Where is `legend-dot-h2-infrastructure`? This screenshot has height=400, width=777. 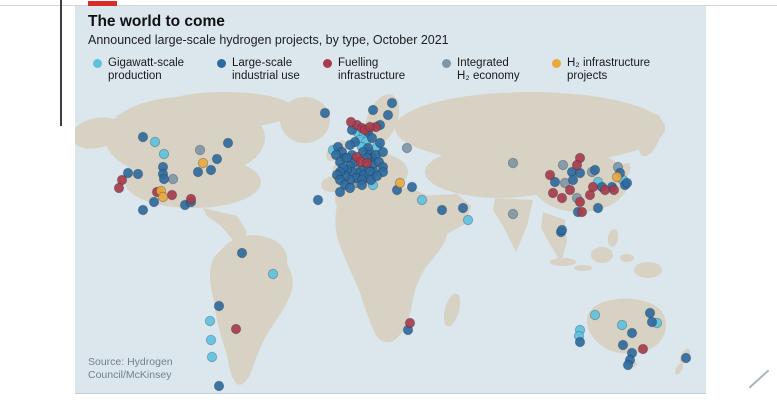 legend-dot-h2-infrastructure is located at coordinates (556, 63).